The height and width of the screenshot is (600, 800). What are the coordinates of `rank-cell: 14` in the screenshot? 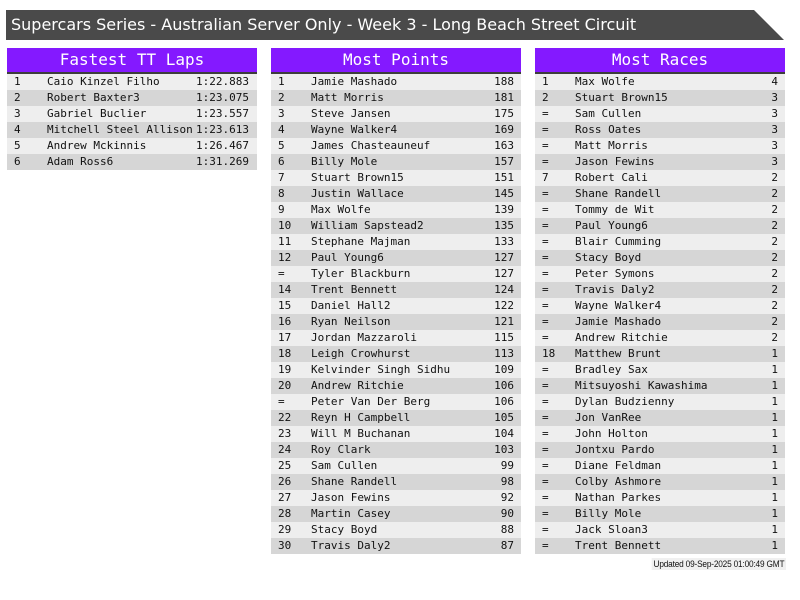 It's located at (285, 289).